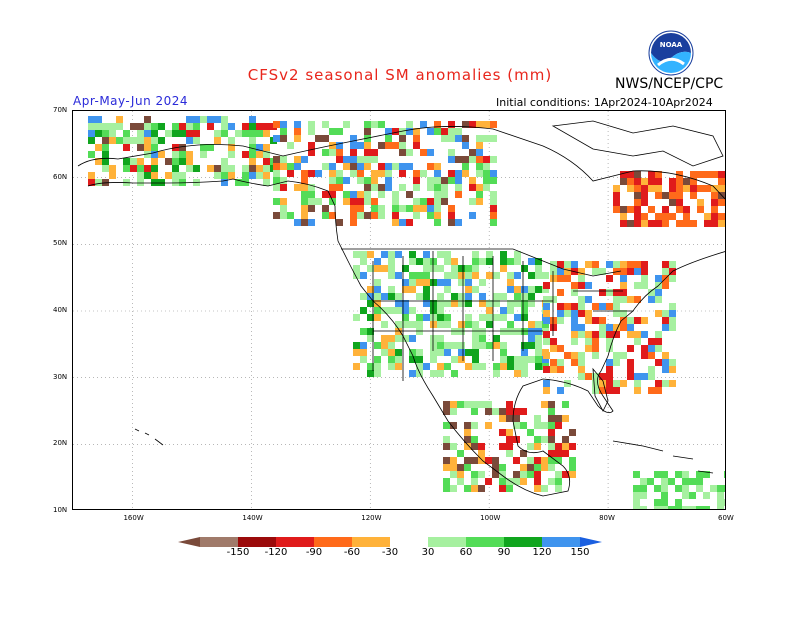 This screenshot has height=618, width=800. Describe the element at coordinates (502, 316) in the screenshot. I see `state-lines` at that location.